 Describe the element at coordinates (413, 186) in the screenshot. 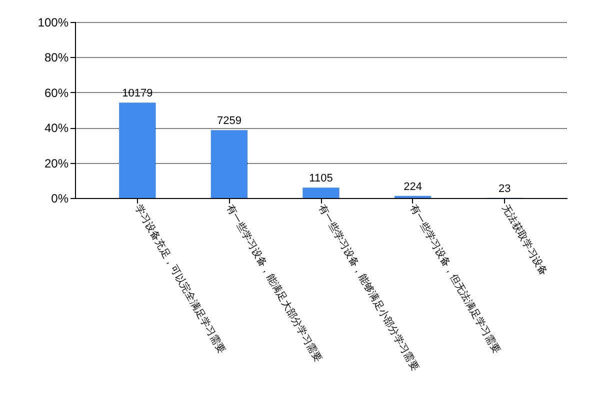

I see `annotation: 224` at that location.